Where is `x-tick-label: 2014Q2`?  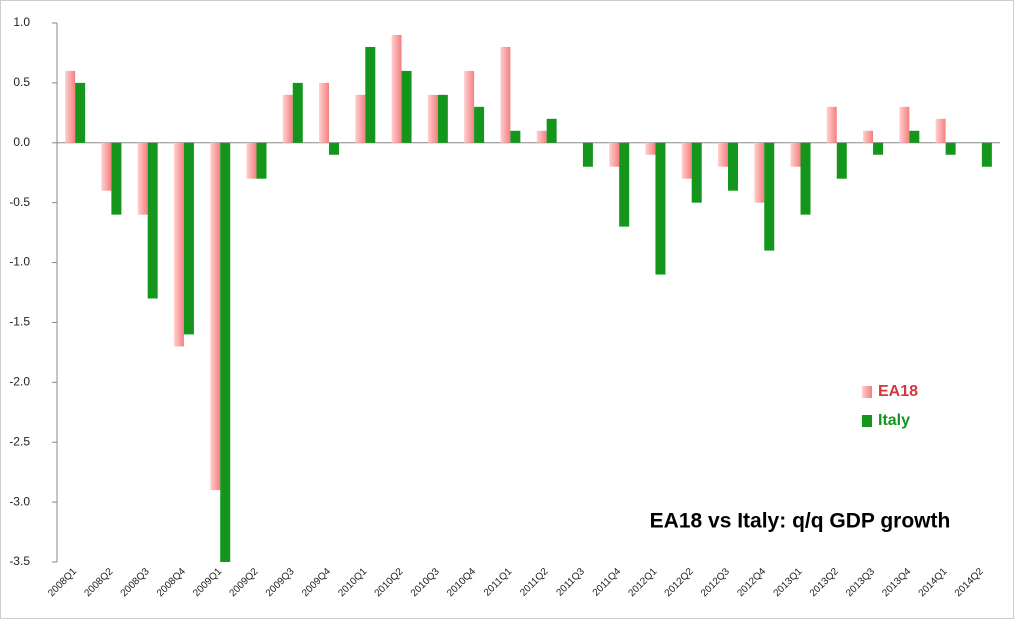 x-tick-label: 2014Q2 is located at coordinates (969, 582).